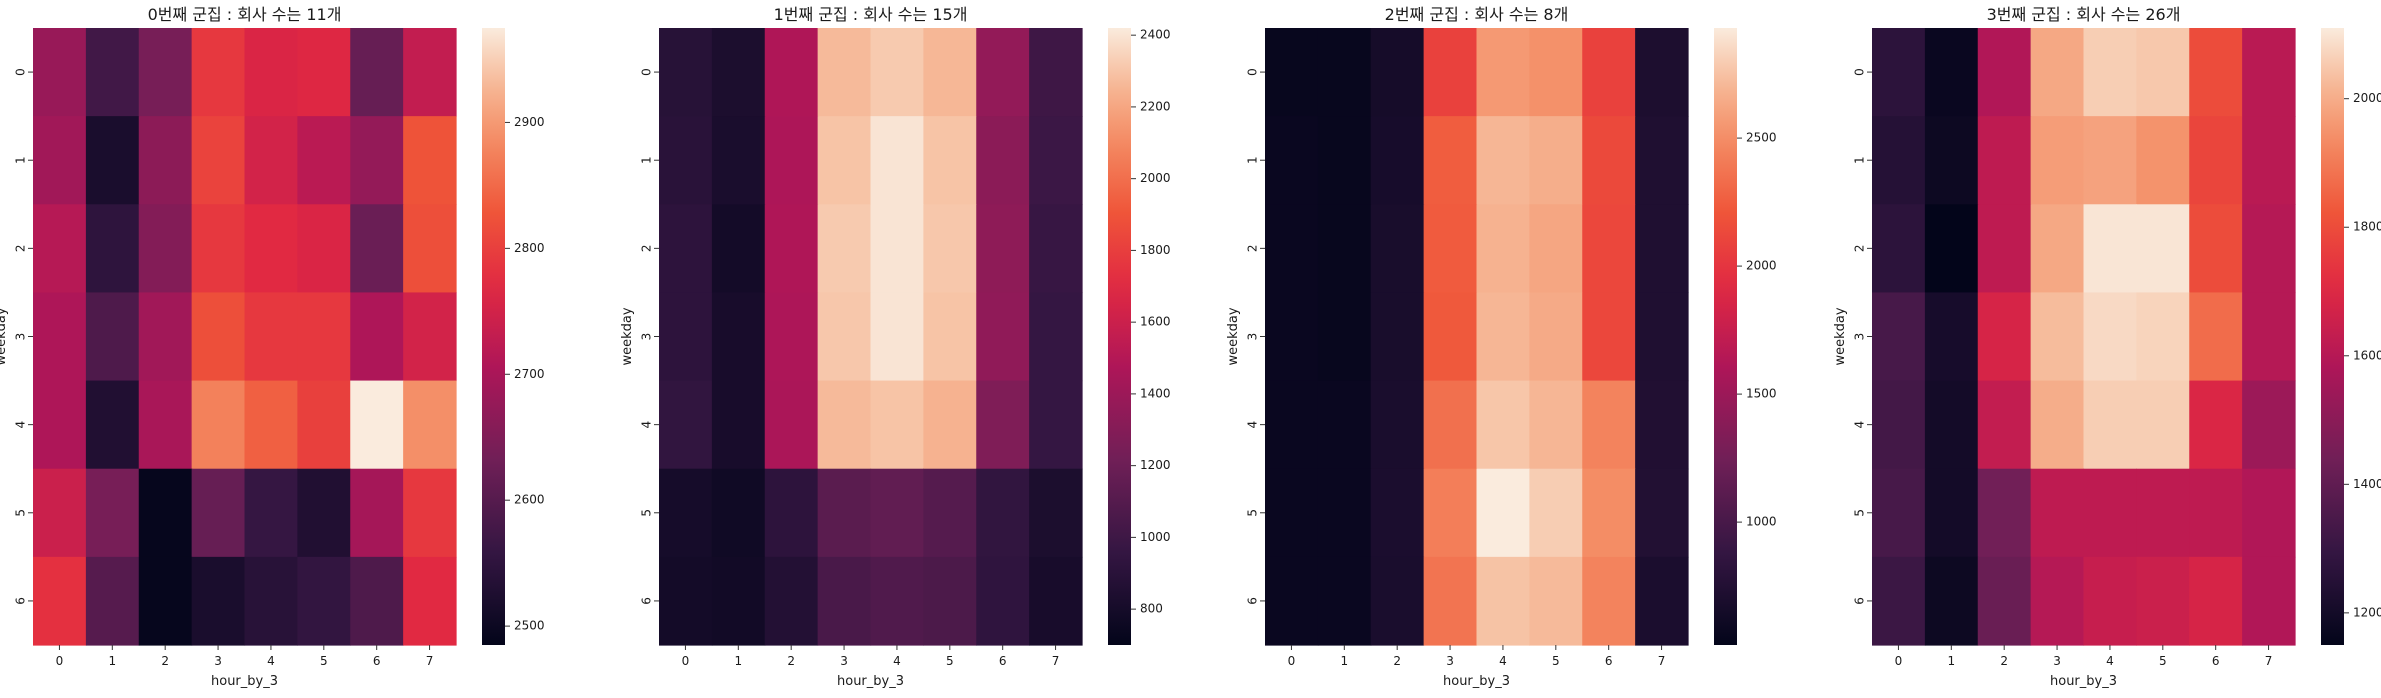 This screenshot has height=698, width=2381. Describe the element at coordinates (529, 122) in the screenshot. I see `colorbar-tick-label: 2900` at that location.